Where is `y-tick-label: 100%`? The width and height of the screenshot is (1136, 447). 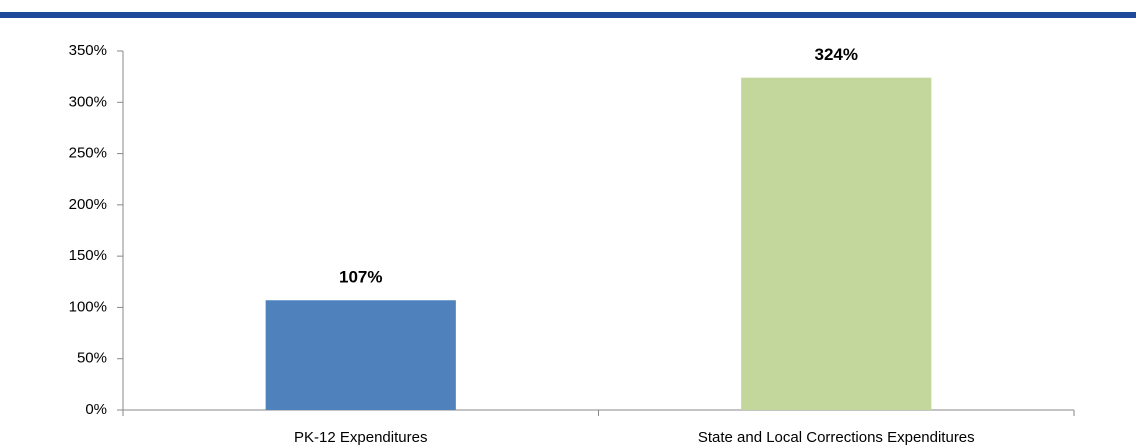
y-tick-label: 100% is located at coordinates (88, 306).